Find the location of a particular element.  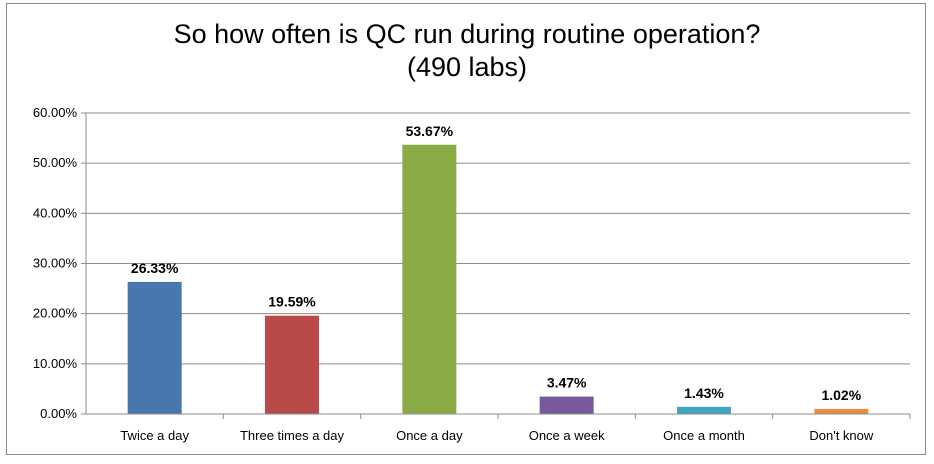

y-tick-label: 60.00% is located at coordinates (55, 112).